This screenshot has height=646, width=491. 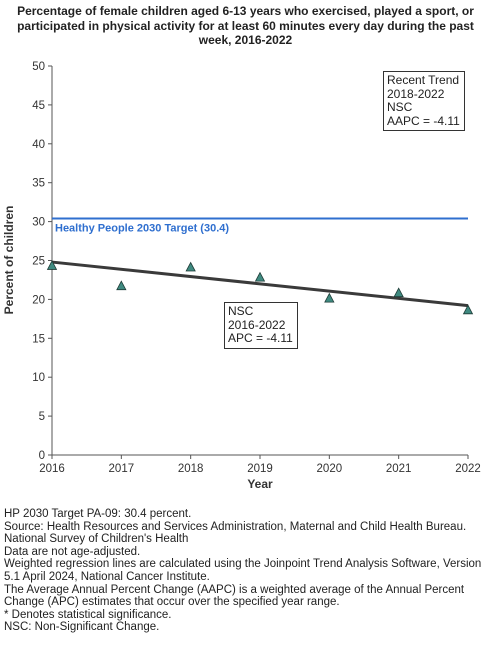 I want to click on footnote-significance: * Denotes statistical significance., so click(x=88, y=614).